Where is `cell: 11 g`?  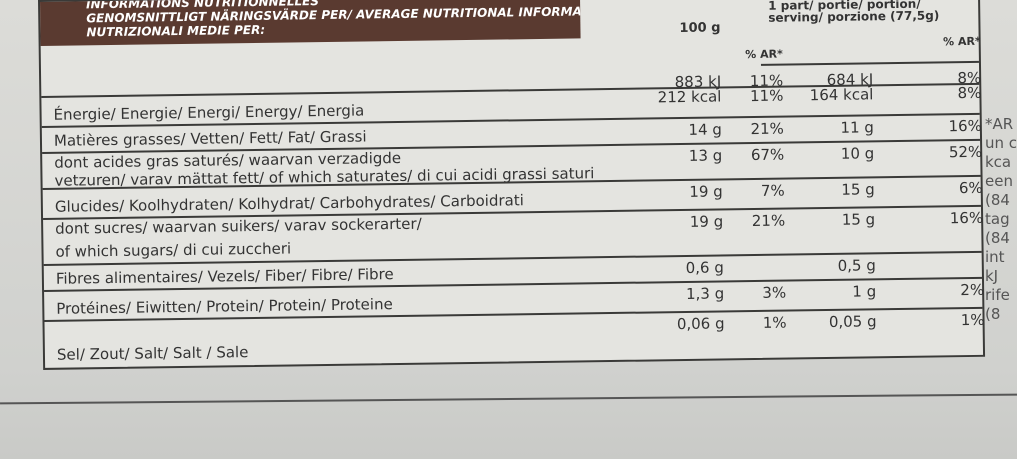 cell: 11 g is located at coordinates (857, 127).